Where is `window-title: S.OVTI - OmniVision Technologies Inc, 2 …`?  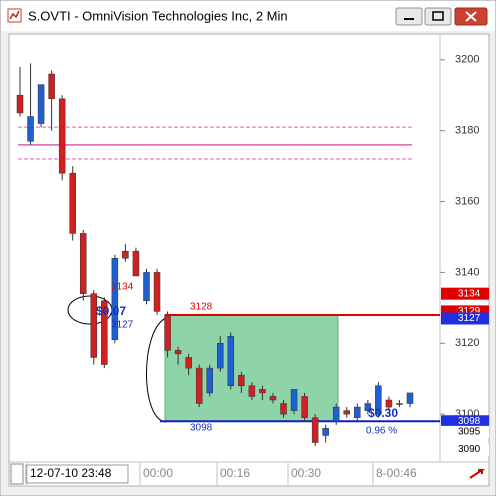 window-title: S.OVTI - OmniVision Technologies Inc, 2 … is located at coordinates (158, 15).